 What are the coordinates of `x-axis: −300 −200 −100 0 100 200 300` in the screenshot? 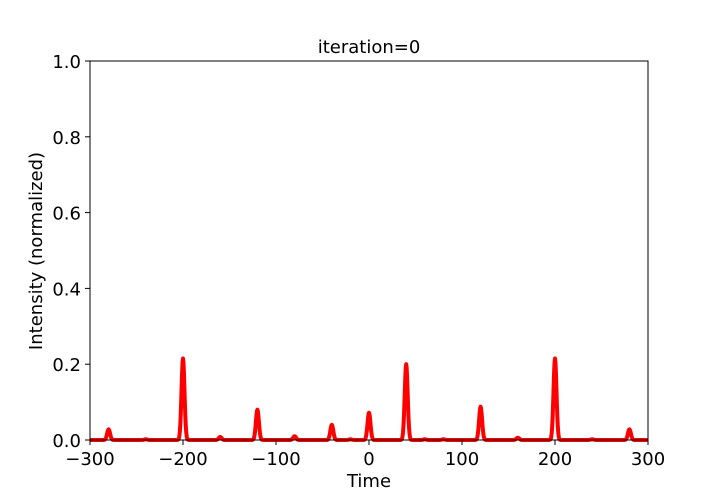 It's located at (365, 455).